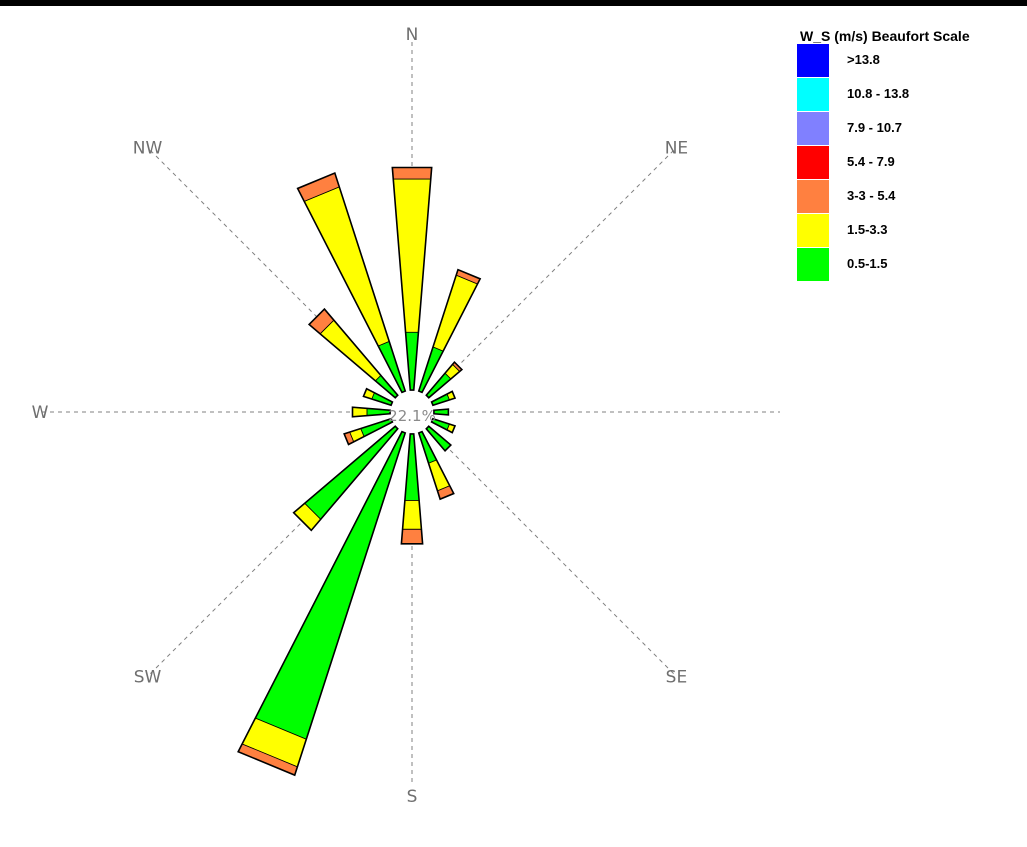 This screenshot has width=1027, height=847. Describe the element at coordinates (551, 272) in the screenshot. I see `axis-line-ne` at that location.